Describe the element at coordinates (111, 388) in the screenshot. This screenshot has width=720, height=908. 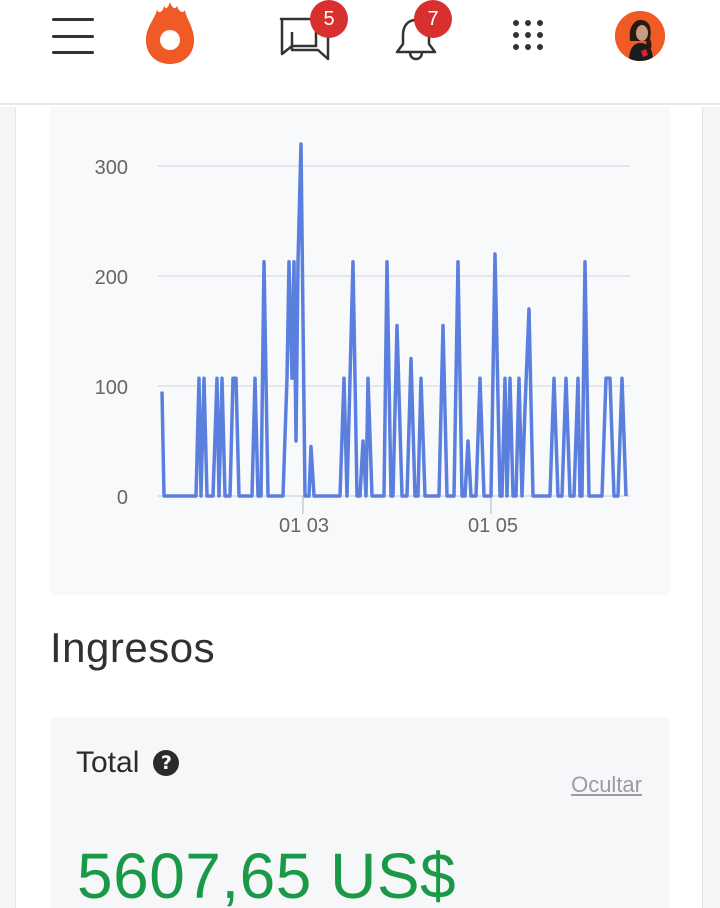
I see `y-tick-label: 100` at that location.